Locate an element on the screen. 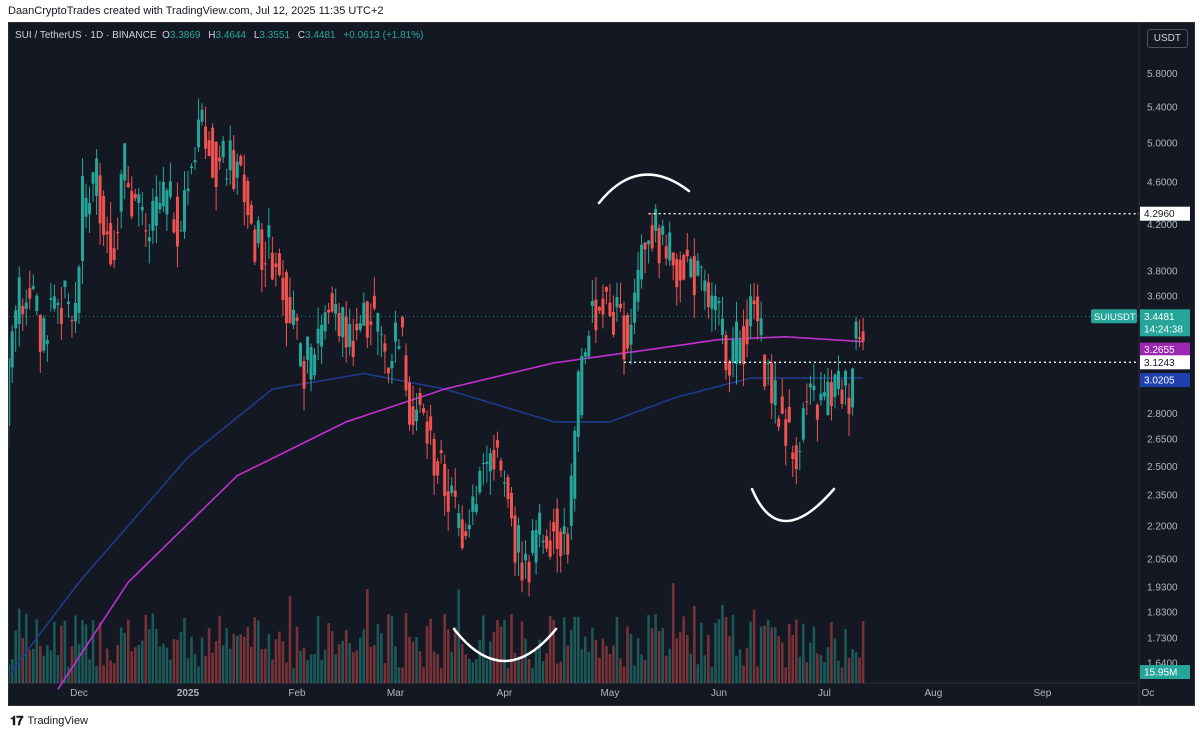  currency-button: USDT is located at coordinates (1167, 38).